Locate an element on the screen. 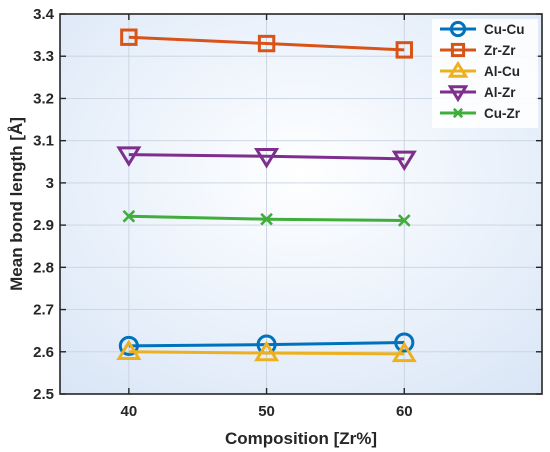 The height and width of the screenshot is (452, 550). y-tick-label: 2.9 is located at coordinates (43, 225).